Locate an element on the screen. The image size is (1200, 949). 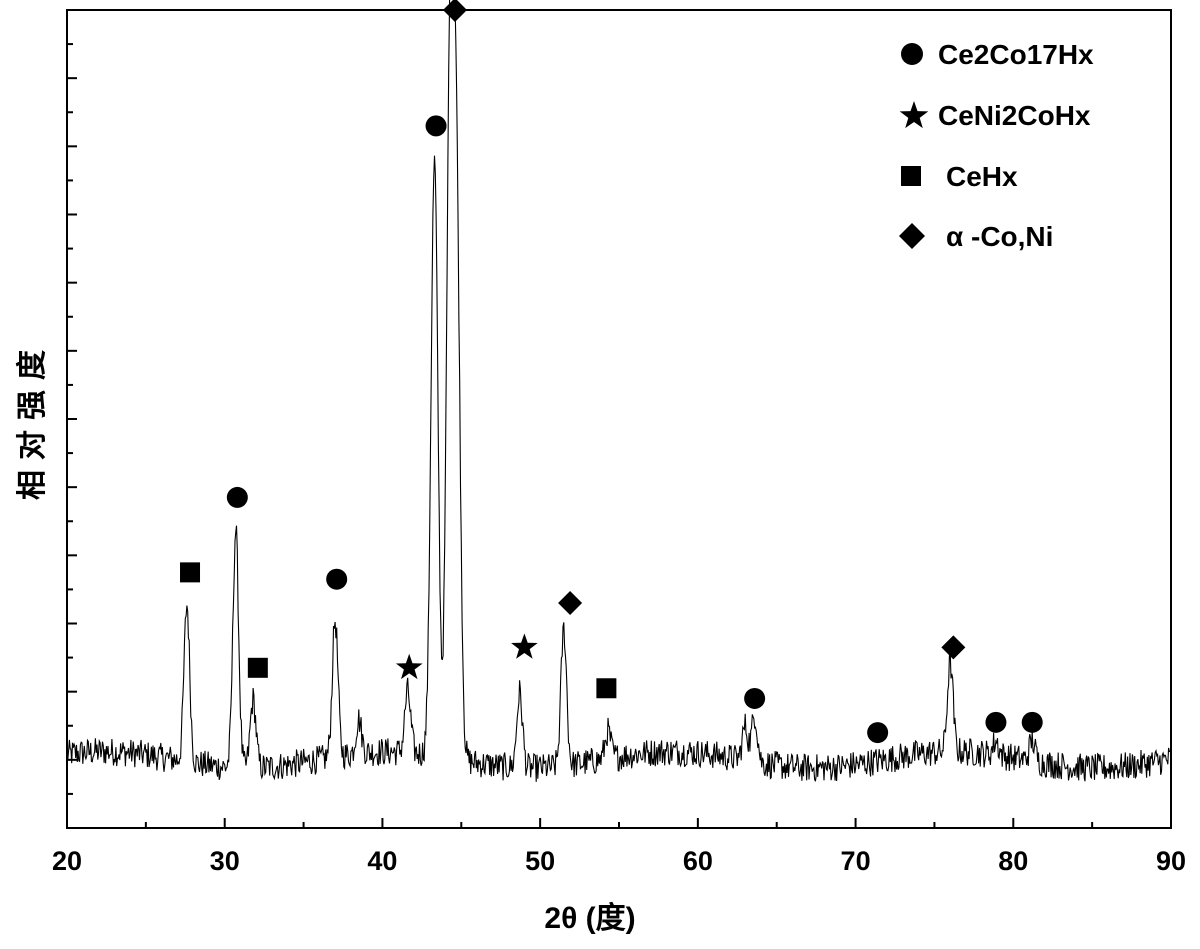
x-tick-label: 50 is located at coordinates (540, 861).